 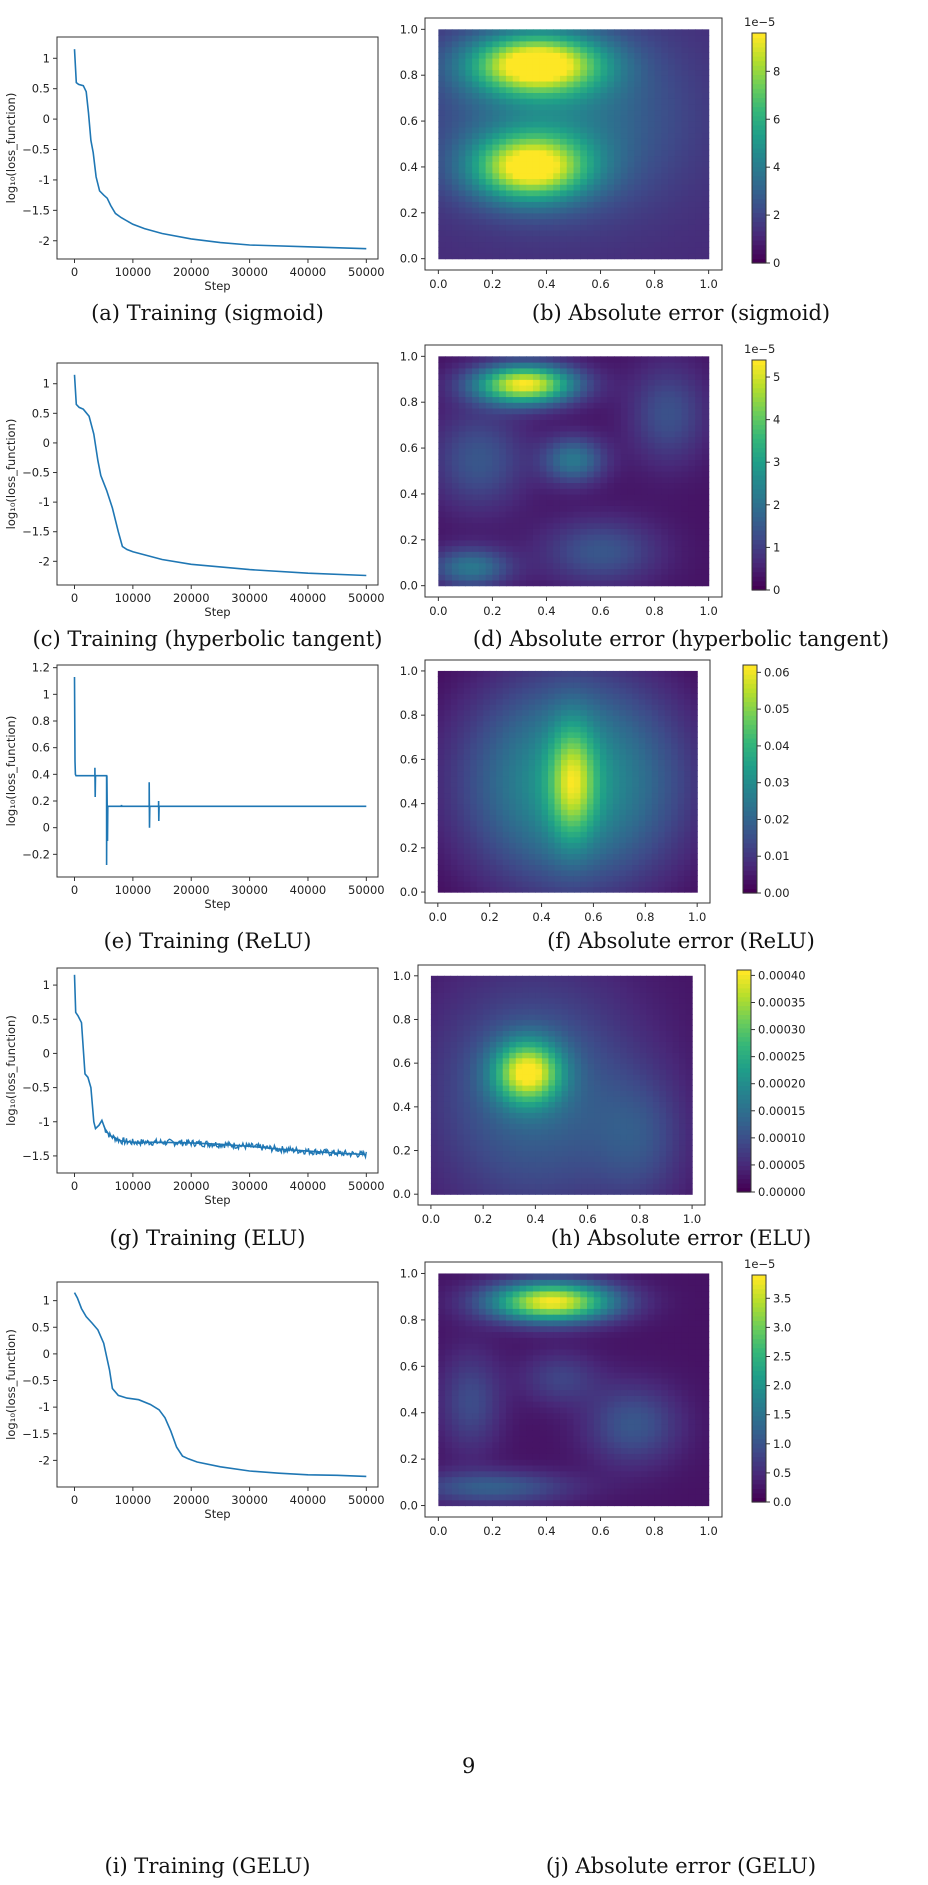 I want to click on caption: (j) Absolute error (GELU), so click(x=681, y=1866).